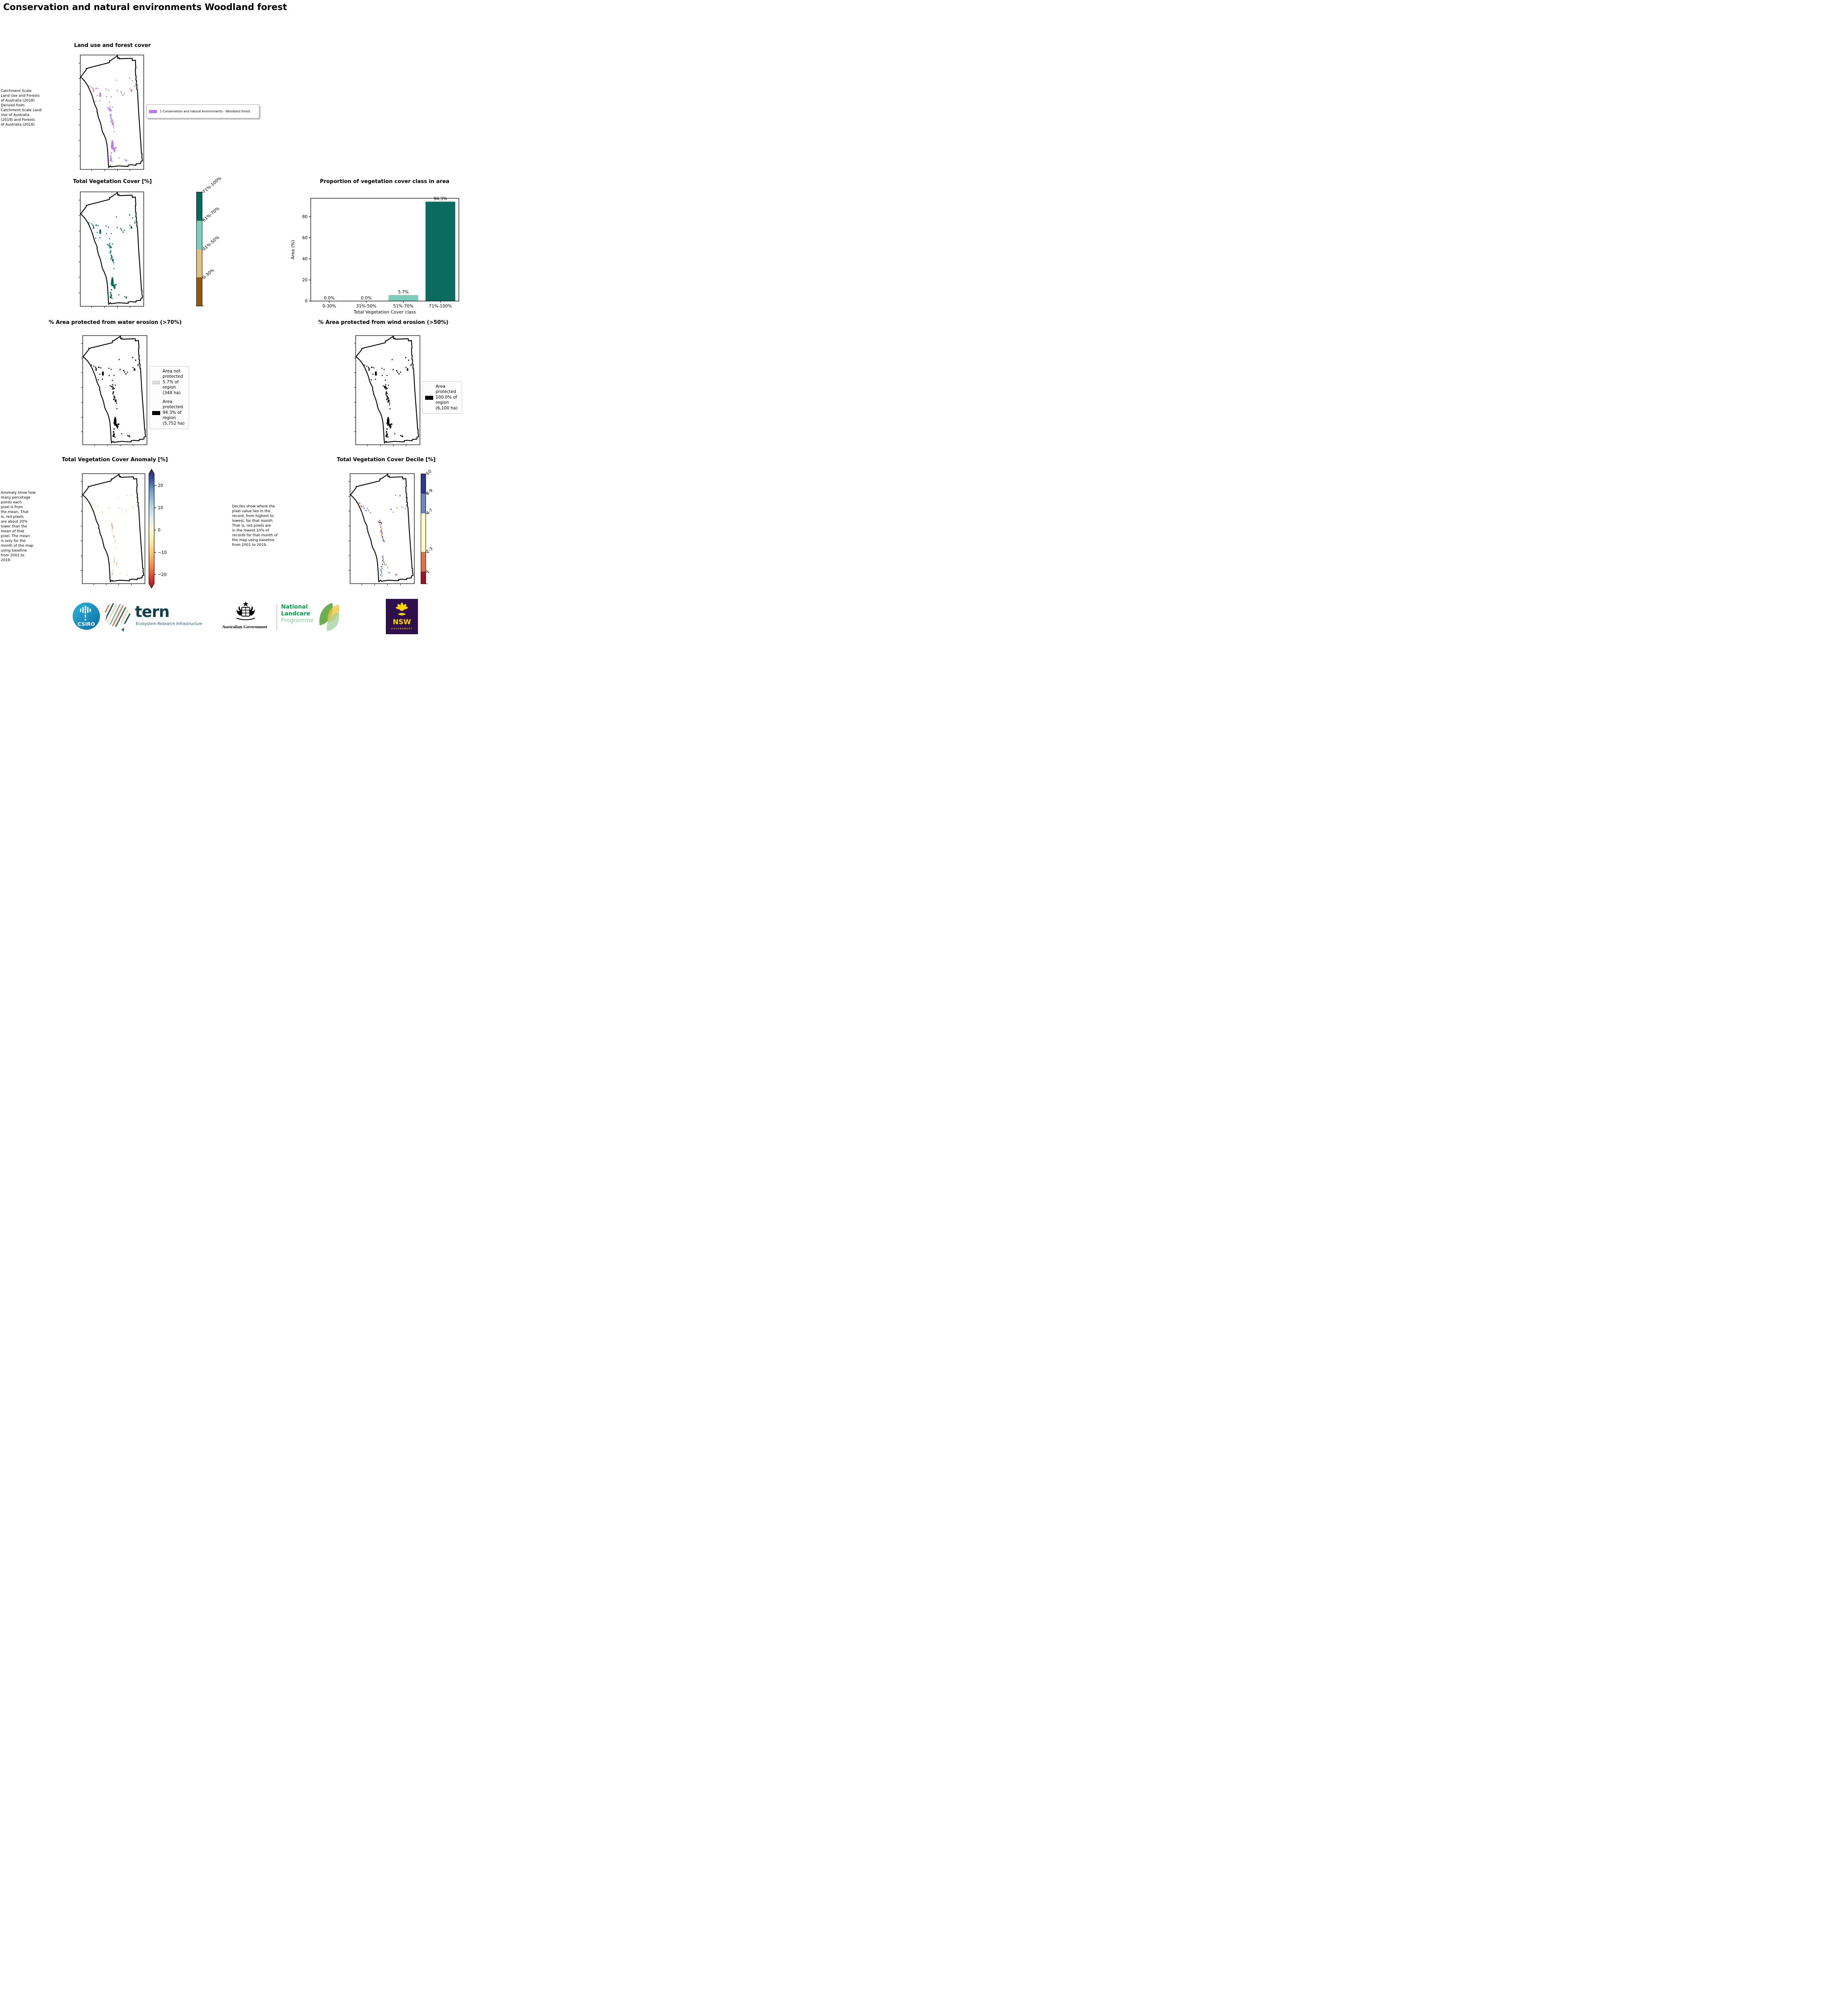  I want to click on map-canvas-decile, so click(382, 529).